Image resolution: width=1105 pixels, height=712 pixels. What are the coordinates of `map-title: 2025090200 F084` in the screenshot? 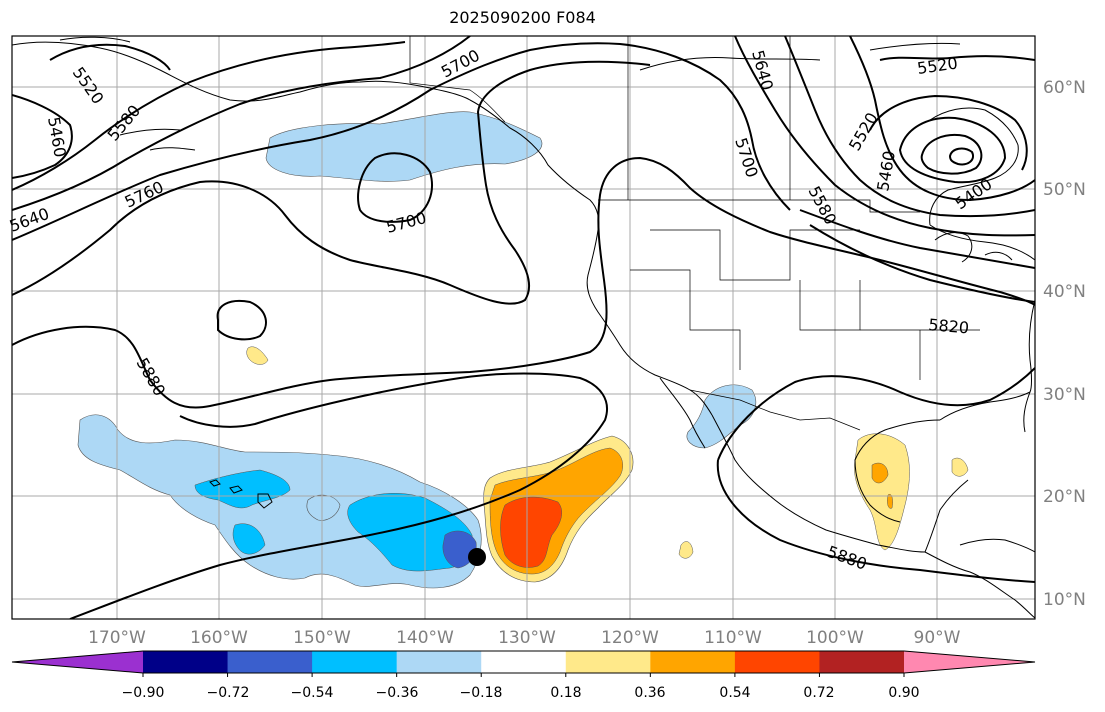 It's located at (522, 17).